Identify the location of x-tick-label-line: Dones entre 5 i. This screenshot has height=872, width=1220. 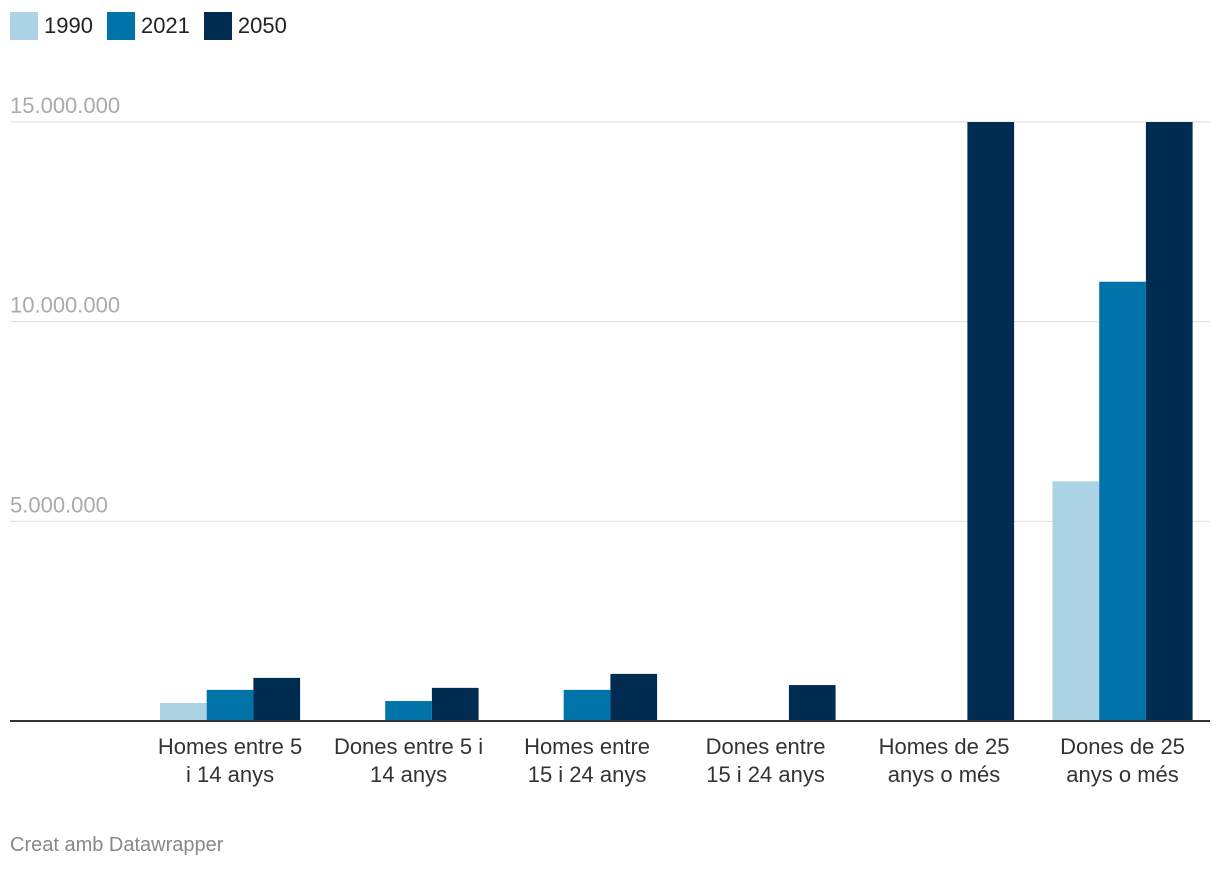
(408, 746).